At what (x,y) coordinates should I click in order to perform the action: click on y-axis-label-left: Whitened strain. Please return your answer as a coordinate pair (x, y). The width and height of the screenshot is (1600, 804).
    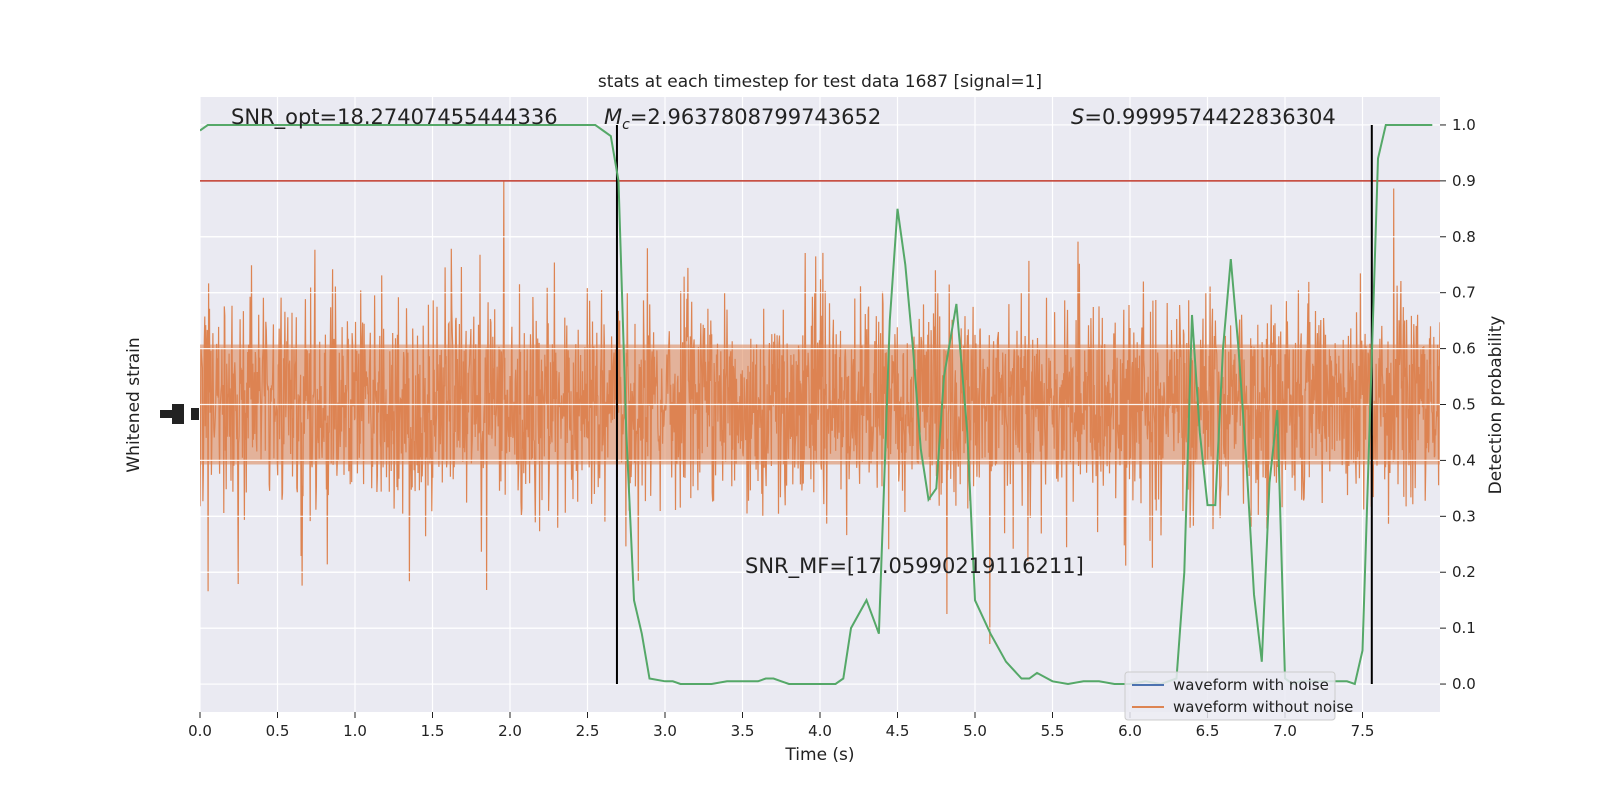
    Looking at the image, I should click on (134, 404).